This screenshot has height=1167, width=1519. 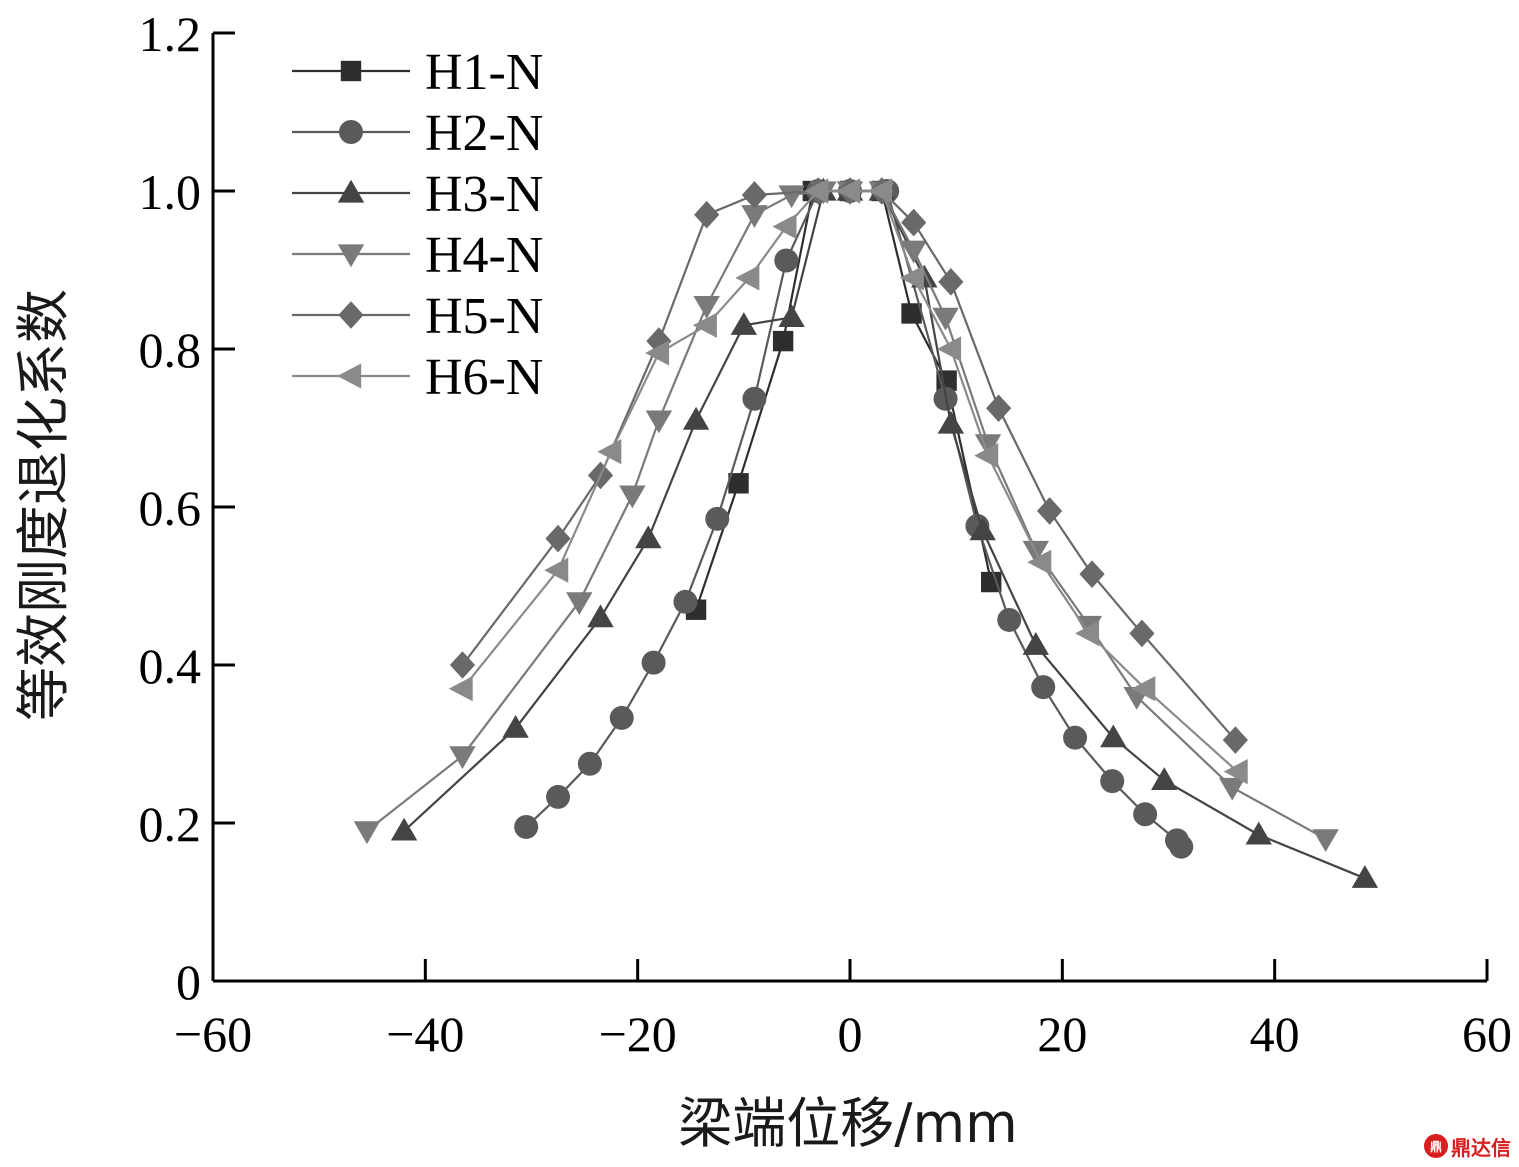 What do you see at coordinates (170, 508) in the screenshot?
I see `y-tick-label: 0.6` at bounding box center [170, 508].